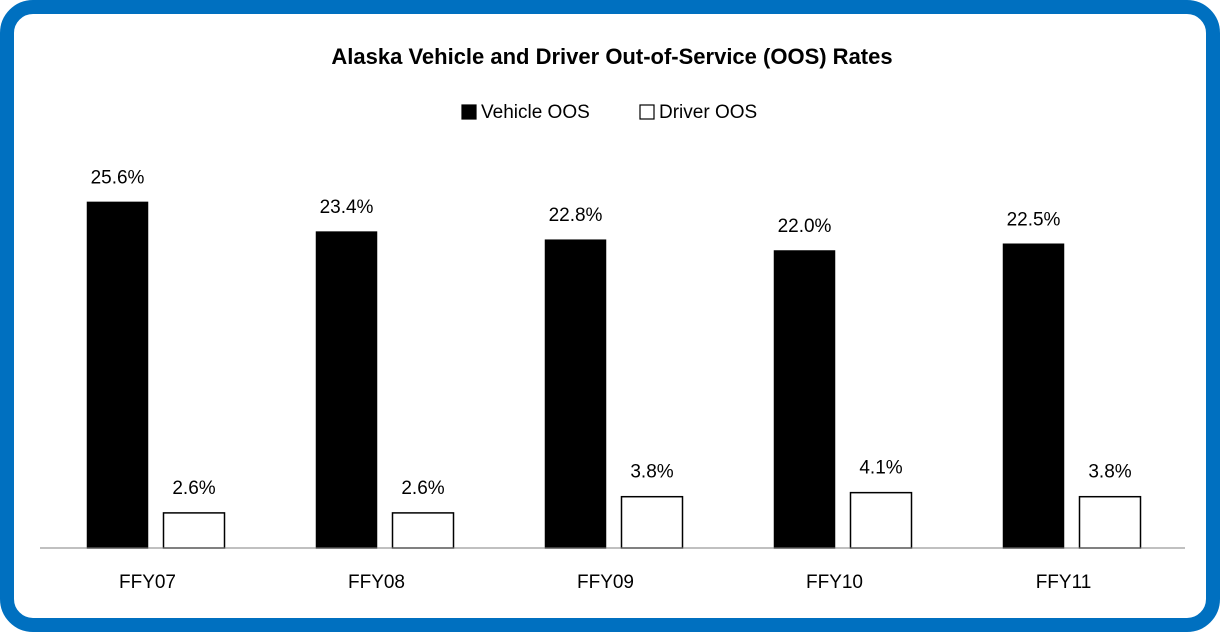 The image size is (1220, 632). What do you see at coordinates (376, 582) in the screenshot?
I see `x-tick-label: FFY08` at bounding box center [376, 582].